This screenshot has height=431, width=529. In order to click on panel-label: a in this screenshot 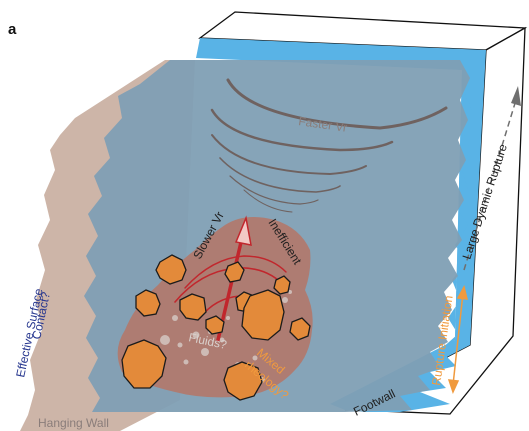, I will do `click(12, 29)`.